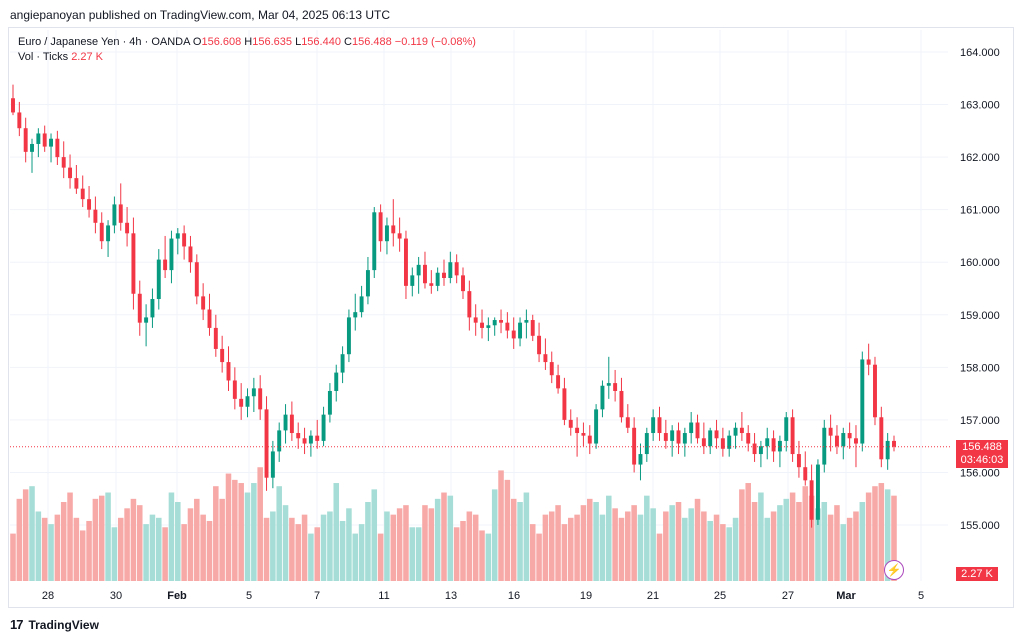  I want to click on high-label: H, so click(248, 42).